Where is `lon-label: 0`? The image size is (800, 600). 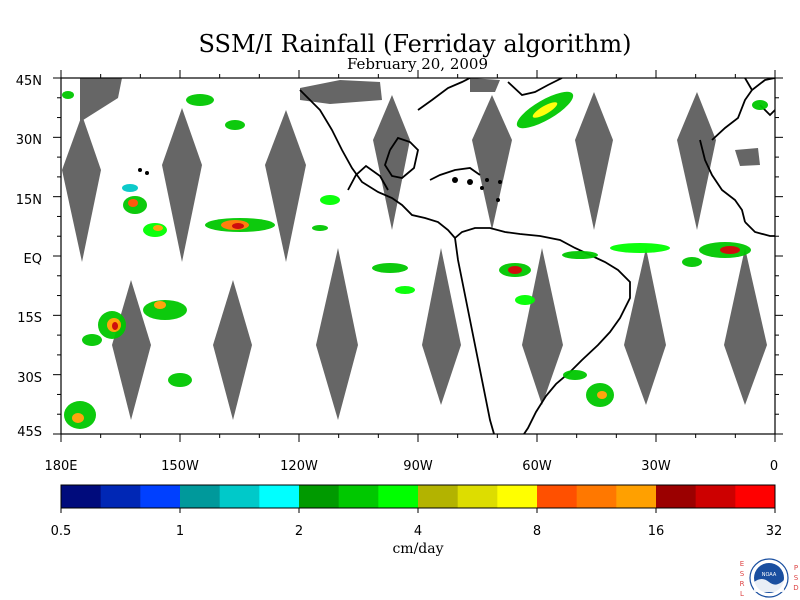 lon-label: 0 is located at coordinates (774, 466).